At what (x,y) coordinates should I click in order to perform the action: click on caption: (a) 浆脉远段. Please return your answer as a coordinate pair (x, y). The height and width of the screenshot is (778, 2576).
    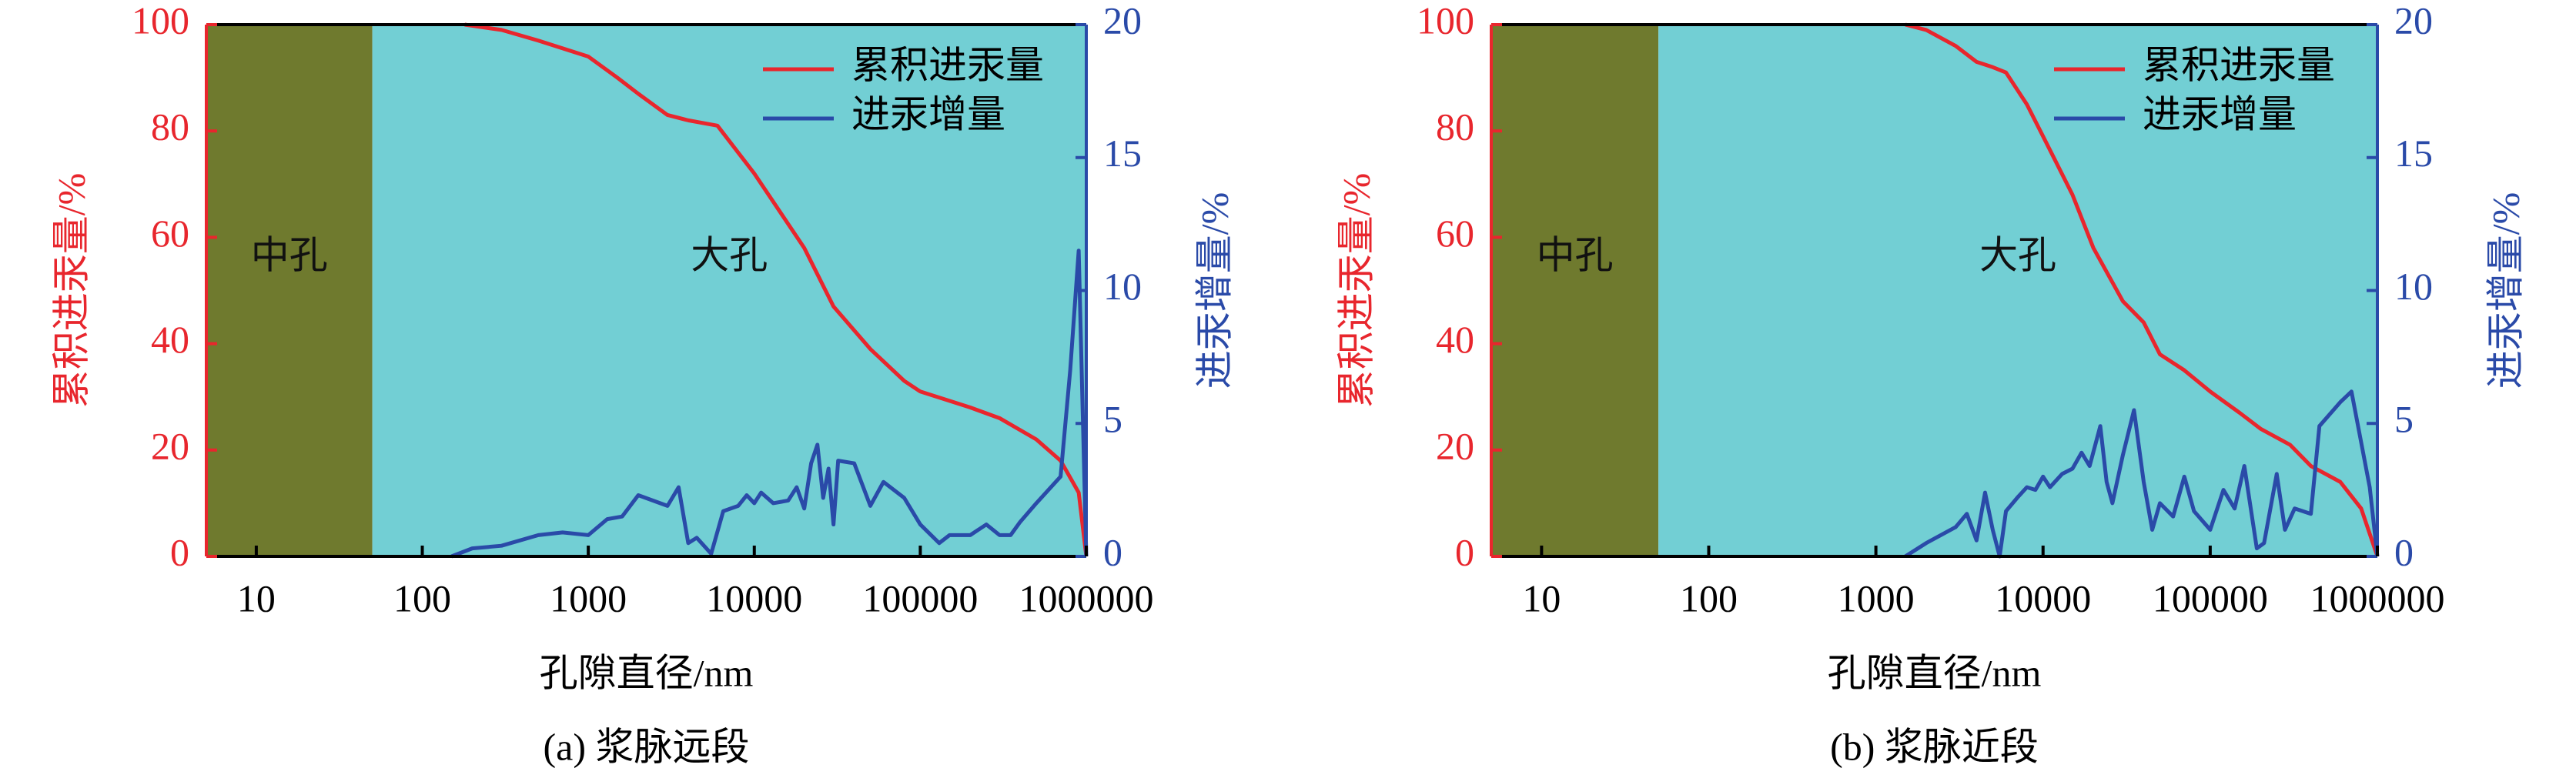
    Looking at the image, I should click on (647, 746).